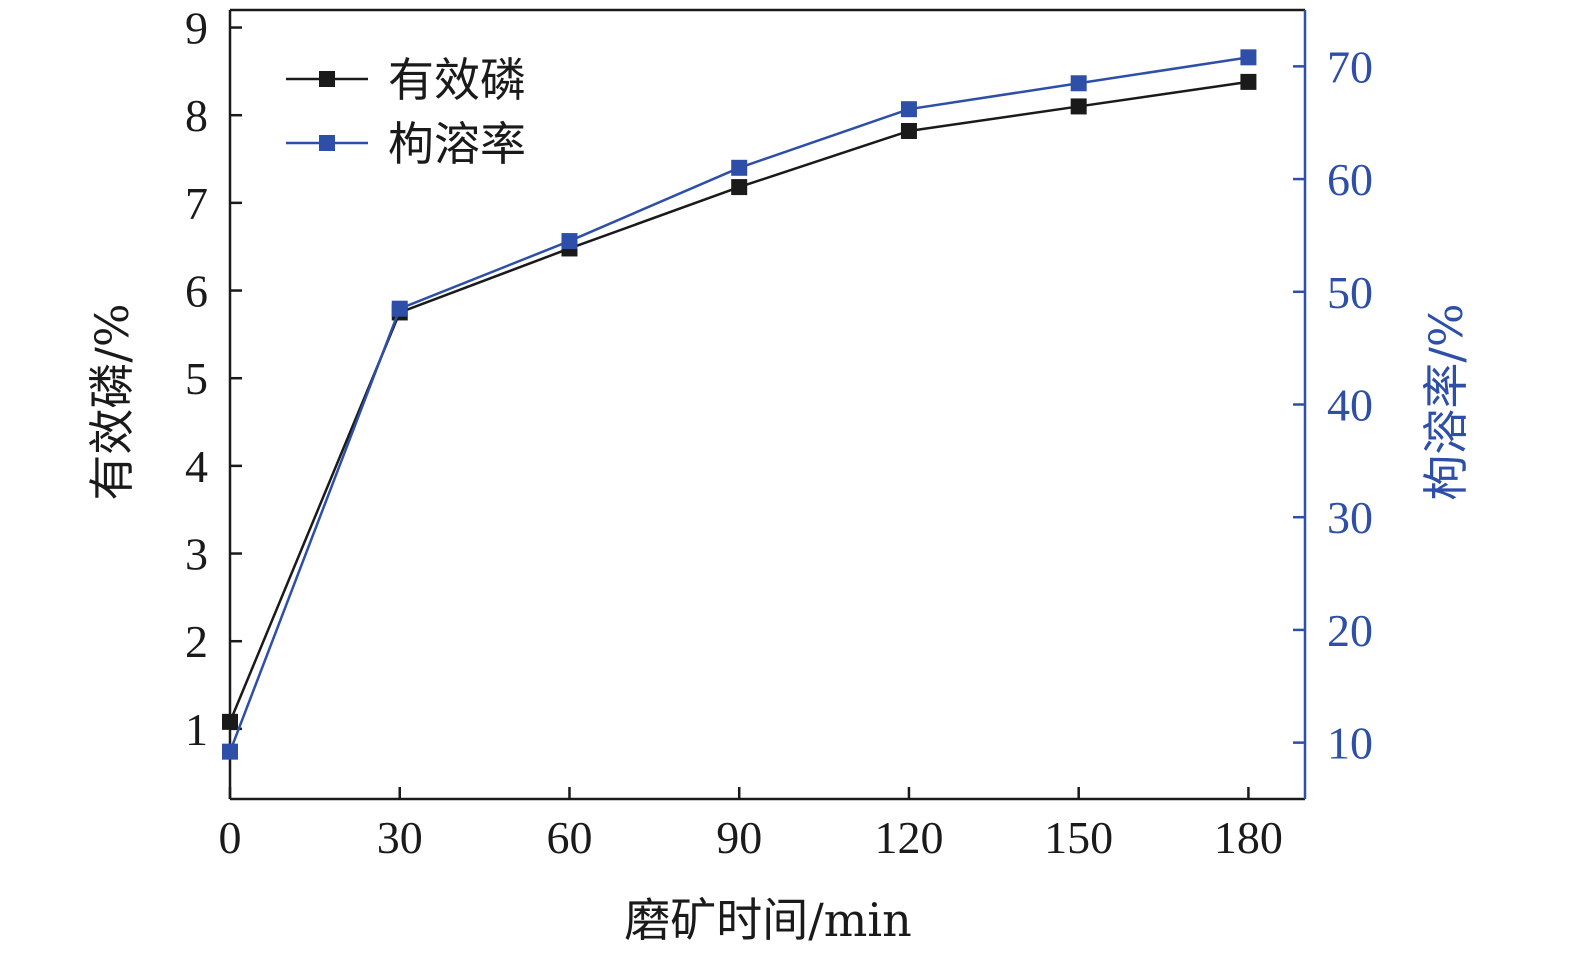  I want to click on x-tick-label: 120, so click(908, 837).